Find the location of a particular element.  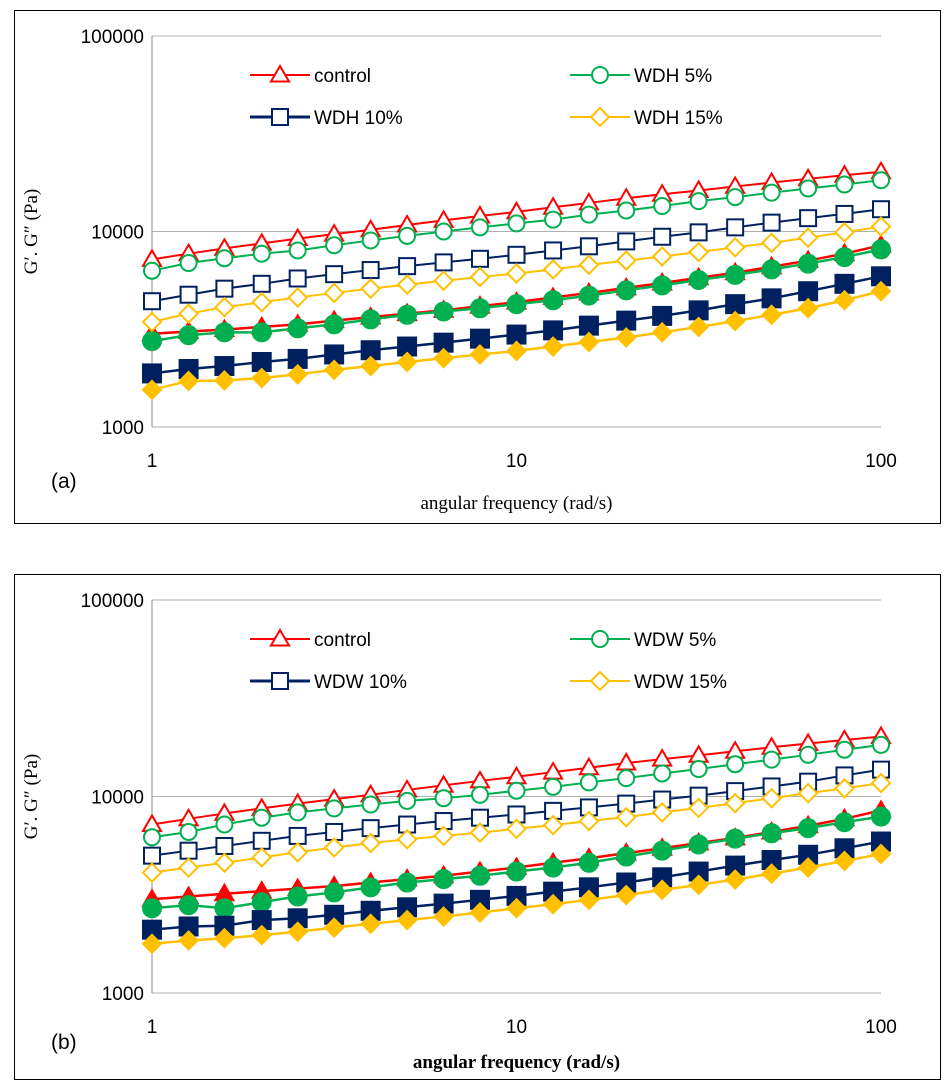

legend-item: WDW 15% is located at coordinates (648, 681).